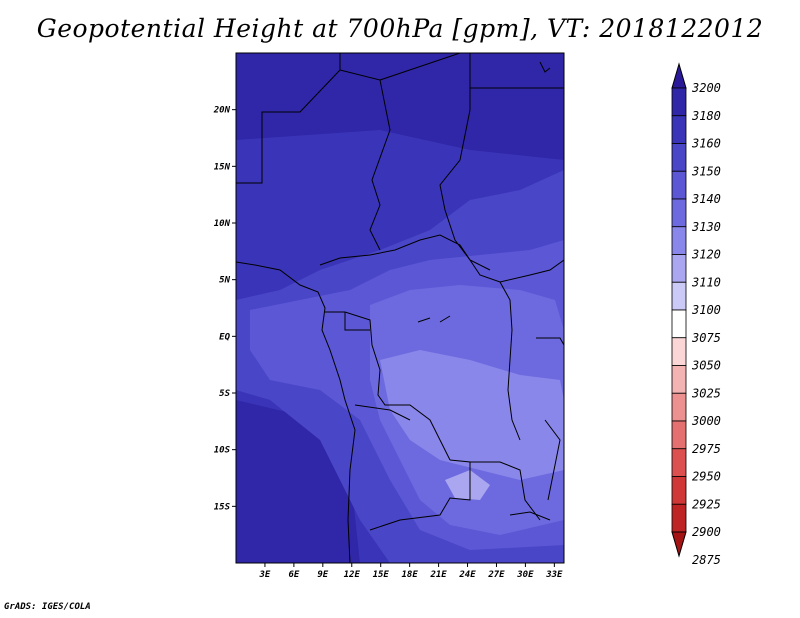 The width and height of the screenshot is (800, 618). What do you see at coordinates (224, 337) in the screenshot?
I see `lat-tick-label: EQ` at bounding box center [224, 337].